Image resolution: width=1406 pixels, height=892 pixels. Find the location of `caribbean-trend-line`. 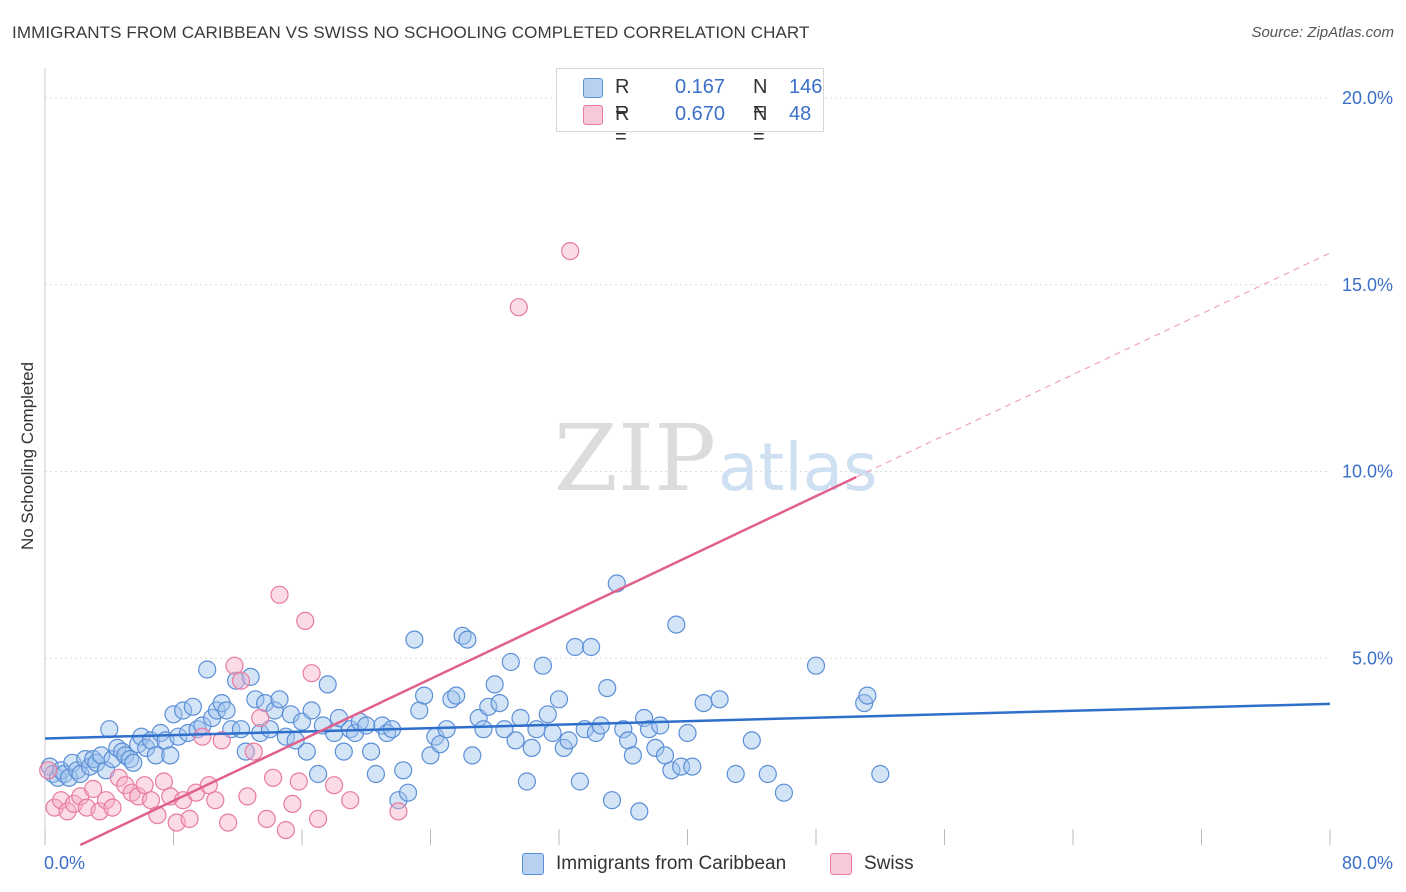

caribbean-trend-line is located at coordinates (687, 721).